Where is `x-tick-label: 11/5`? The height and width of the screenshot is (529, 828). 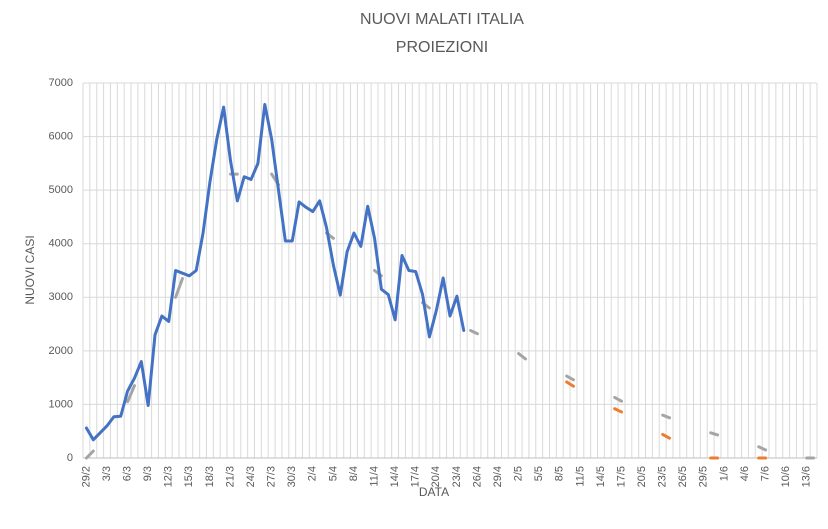 x-tick-label: 11/5 is located at coordinates (580, 476).